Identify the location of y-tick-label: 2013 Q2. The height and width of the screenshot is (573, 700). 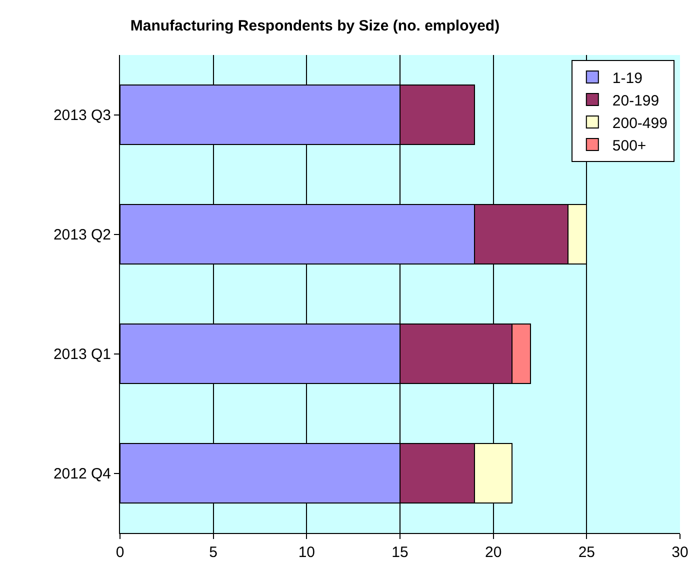
(82, 235).